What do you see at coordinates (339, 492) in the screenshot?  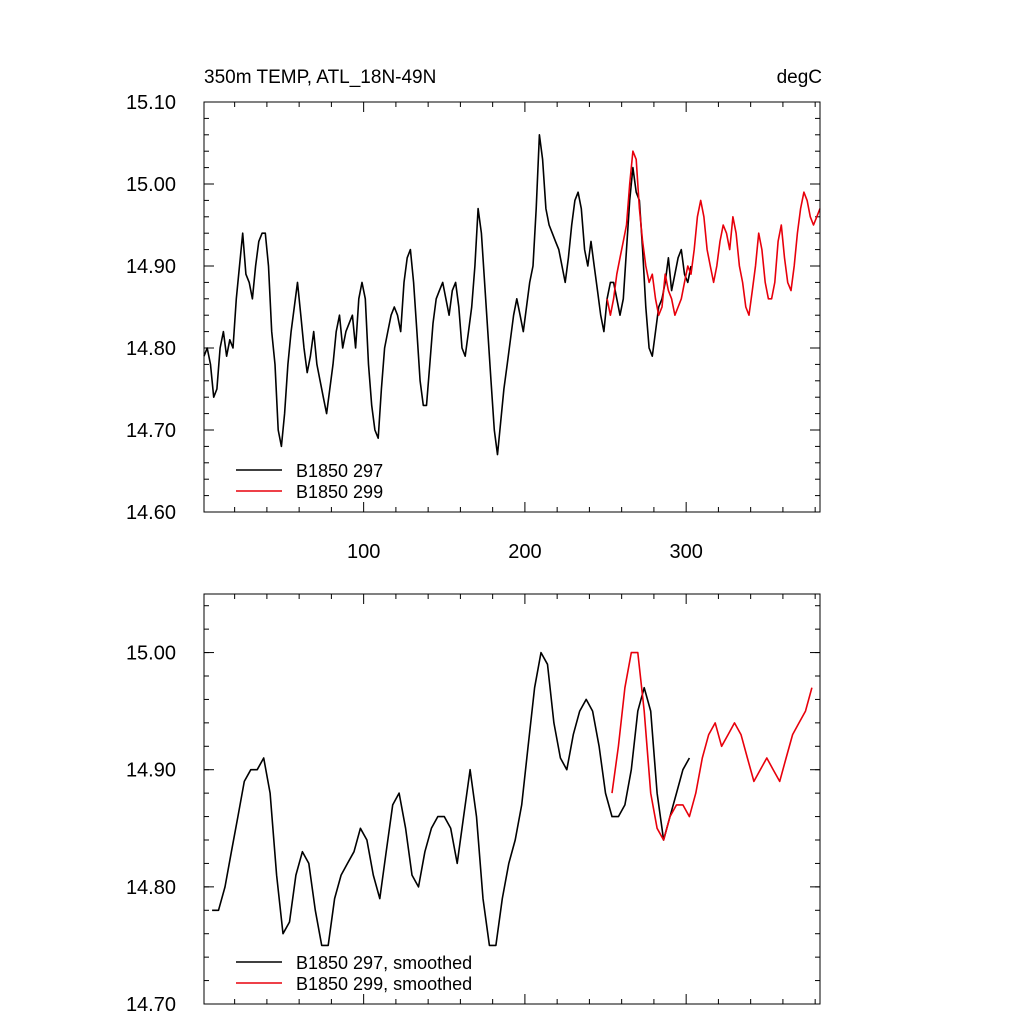 I see `legend-label-b1850-299: B1850 299` at bounding box center [339, 492].